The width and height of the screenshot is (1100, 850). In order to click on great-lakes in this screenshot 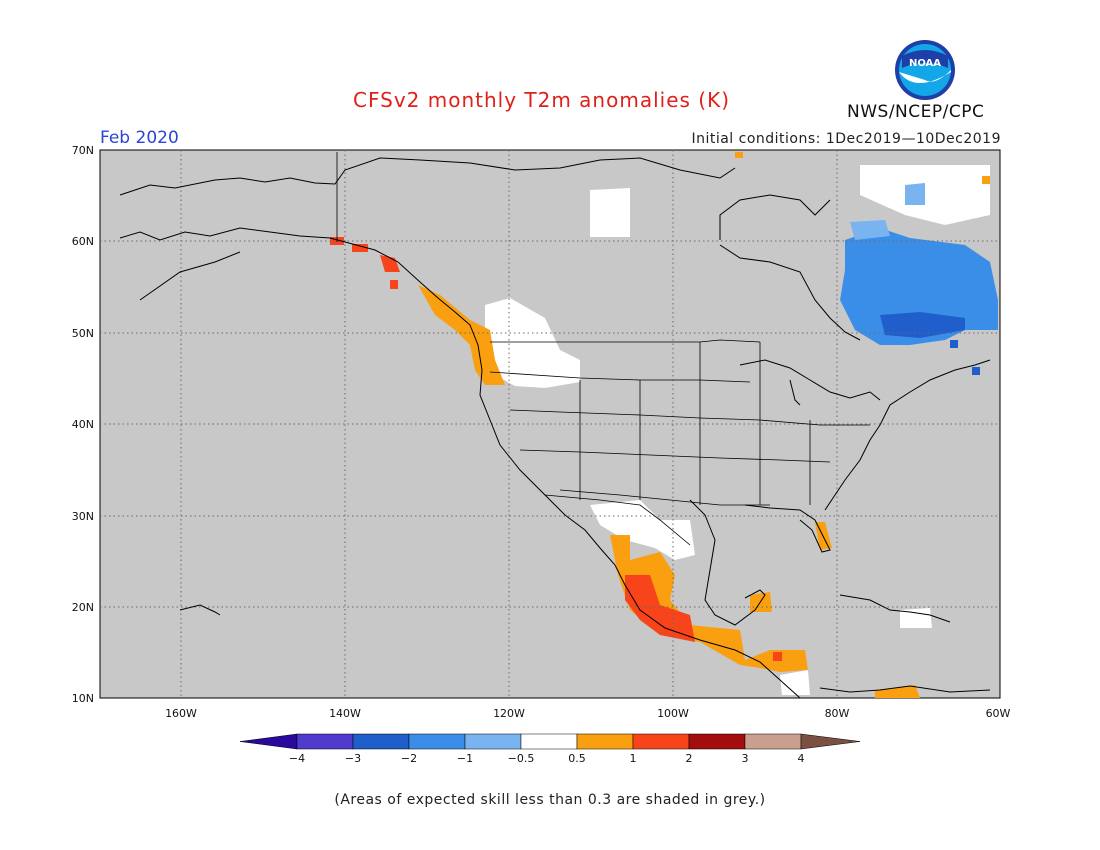, I will do `click(810, 382)`.